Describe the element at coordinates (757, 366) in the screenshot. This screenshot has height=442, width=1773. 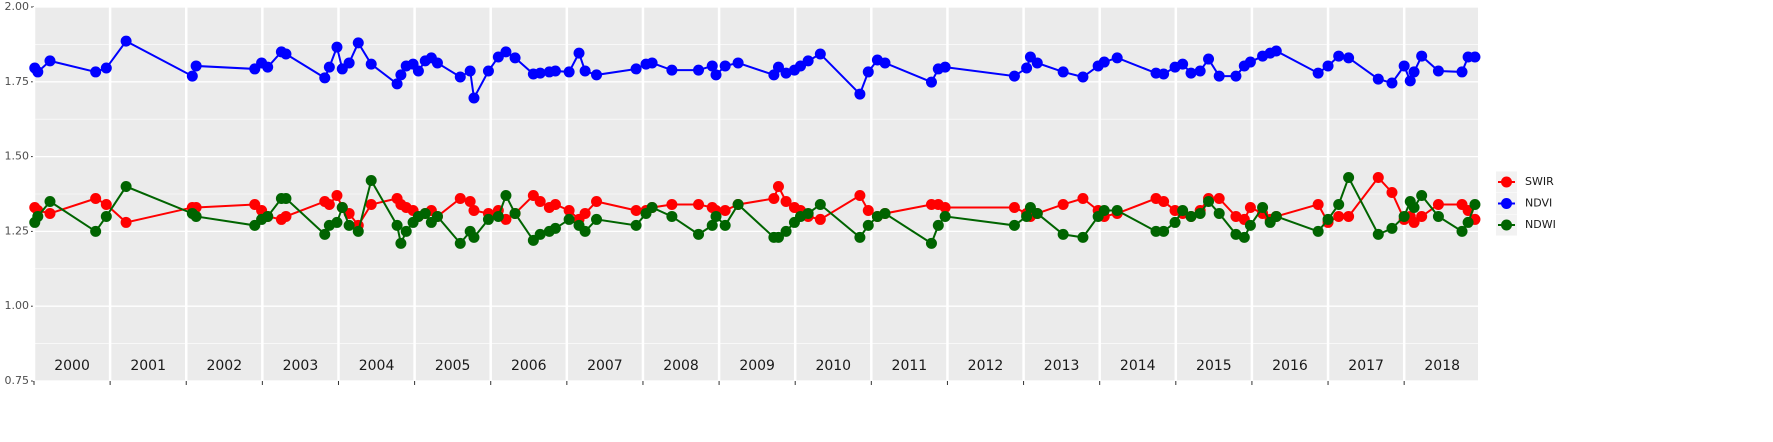
I see `x-tick-label: 2009` at that location.